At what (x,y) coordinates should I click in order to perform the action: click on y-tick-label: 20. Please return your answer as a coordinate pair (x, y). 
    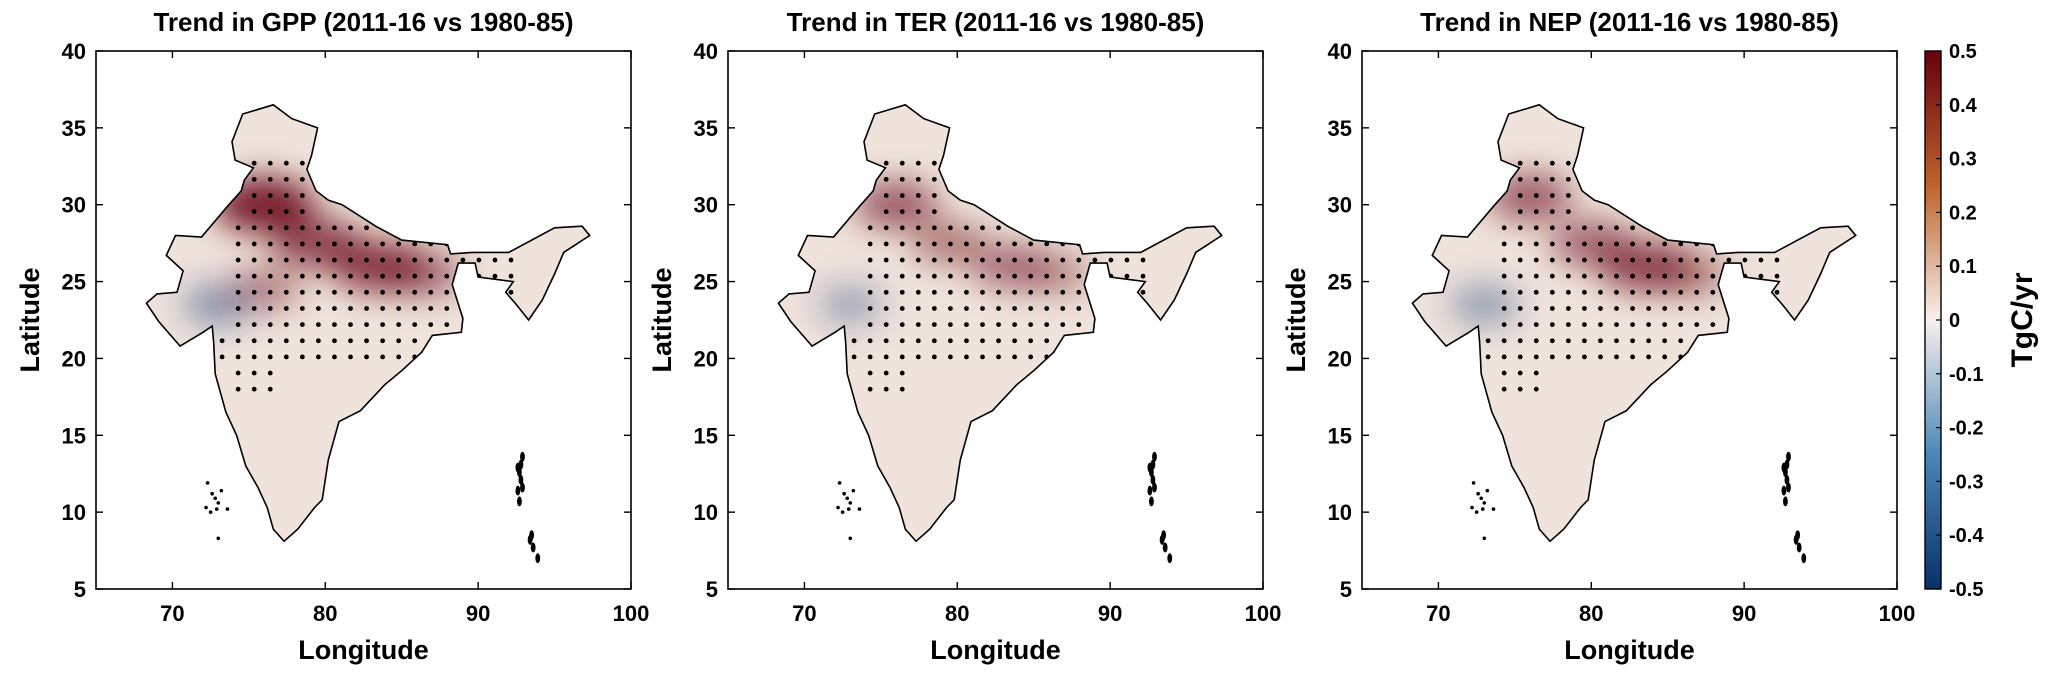
    Looking at the image, I should click on (1340, 358).